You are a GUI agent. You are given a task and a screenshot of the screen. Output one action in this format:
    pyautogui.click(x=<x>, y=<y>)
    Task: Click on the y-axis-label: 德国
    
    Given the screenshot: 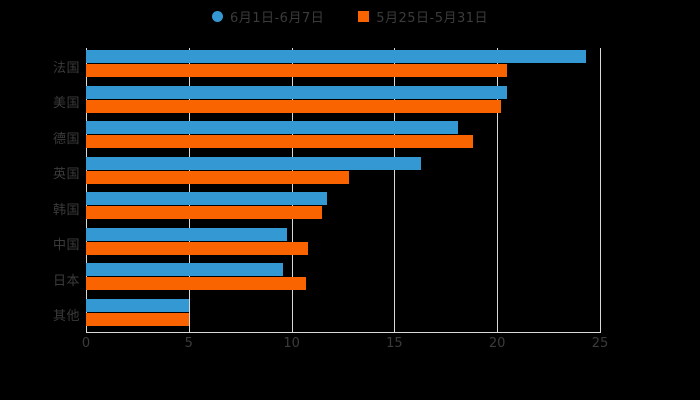 What is the action you would take?
    pyautogui.click(x=66, y=139)
    